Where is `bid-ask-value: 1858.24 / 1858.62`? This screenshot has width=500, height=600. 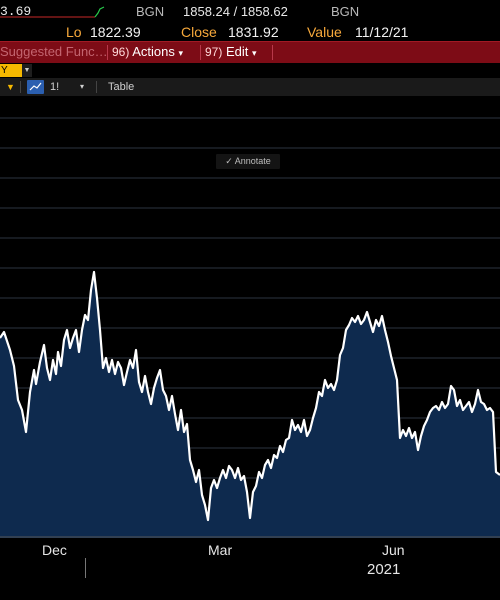
bid-ask-value: 1858.24 / 1858.62 is located at coordinates (235, 11).